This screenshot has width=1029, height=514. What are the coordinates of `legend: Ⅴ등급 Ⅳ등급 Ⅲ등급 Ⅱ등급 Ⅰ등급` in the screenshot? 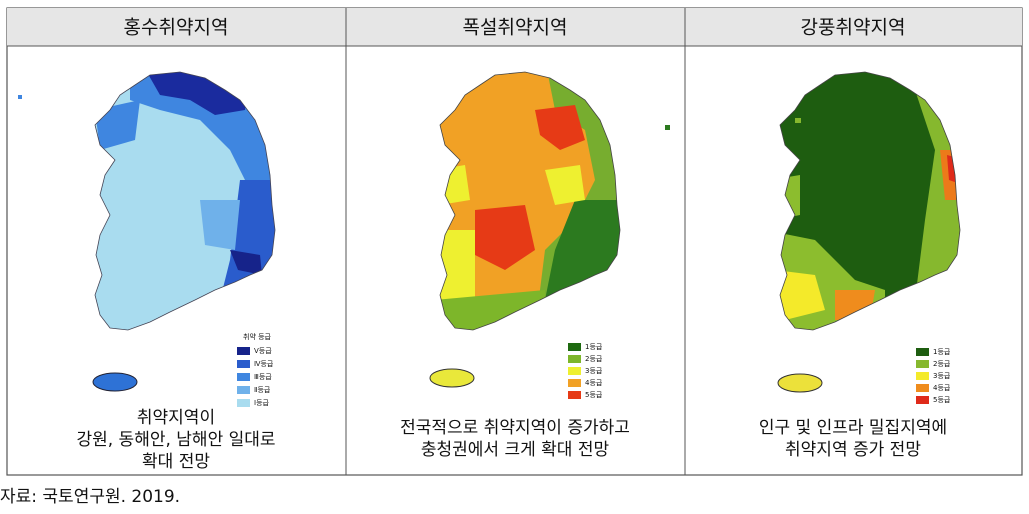 It's located at (255, 377).